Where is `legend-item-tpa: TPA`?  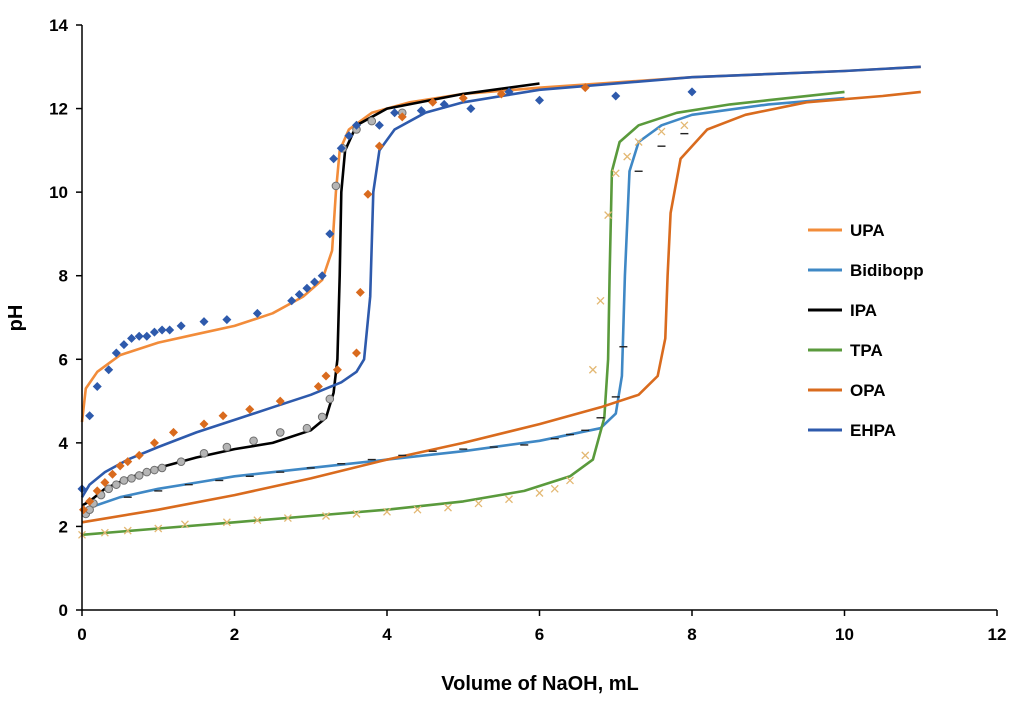
legend-item-tpa: TPA is located at coordinates (845, 350).